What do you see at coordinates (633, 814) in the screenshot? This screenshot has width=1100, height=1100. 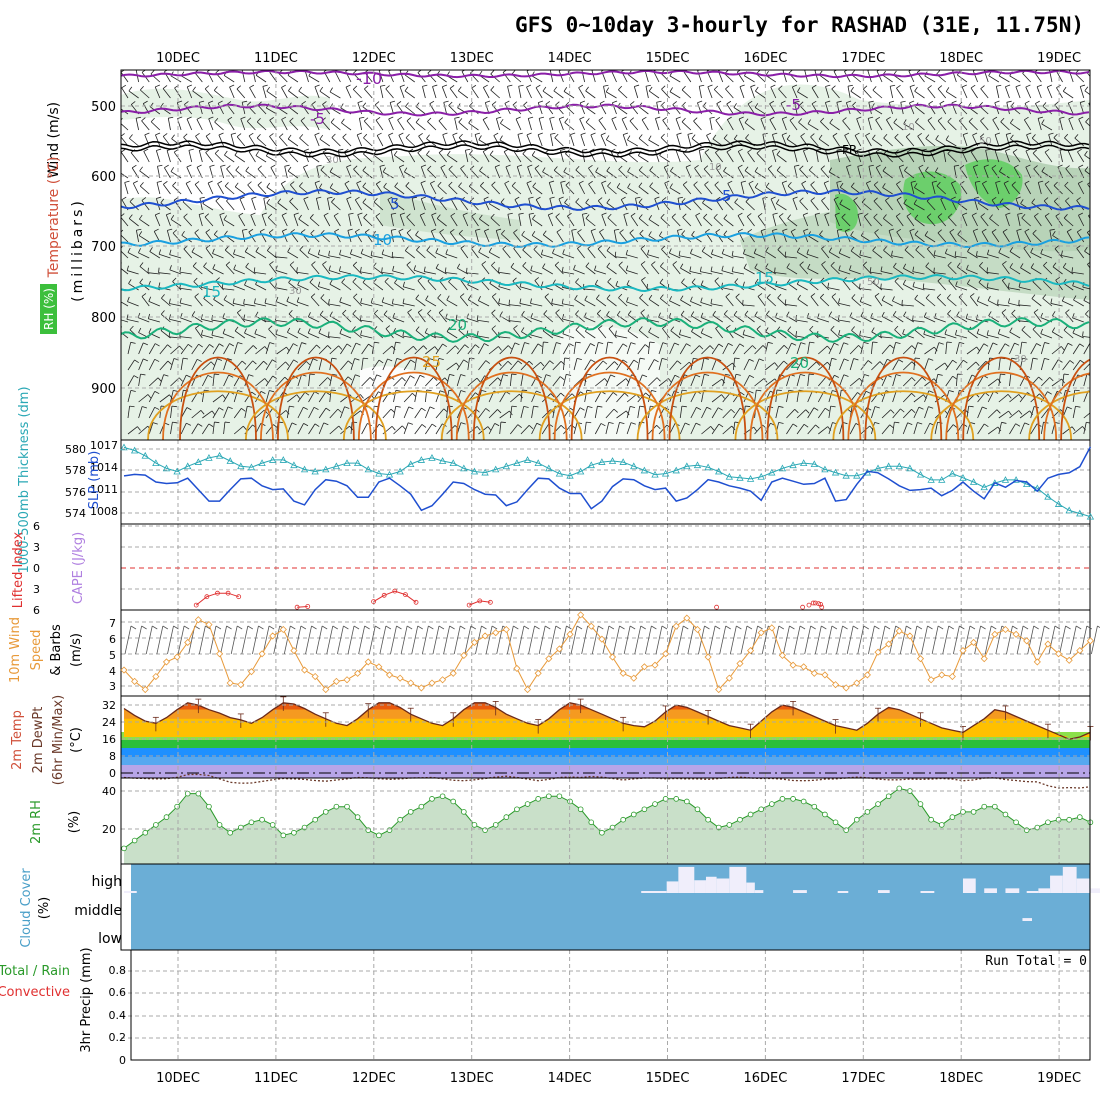 I see `rh2m-point` at bounding box center [633, 814].